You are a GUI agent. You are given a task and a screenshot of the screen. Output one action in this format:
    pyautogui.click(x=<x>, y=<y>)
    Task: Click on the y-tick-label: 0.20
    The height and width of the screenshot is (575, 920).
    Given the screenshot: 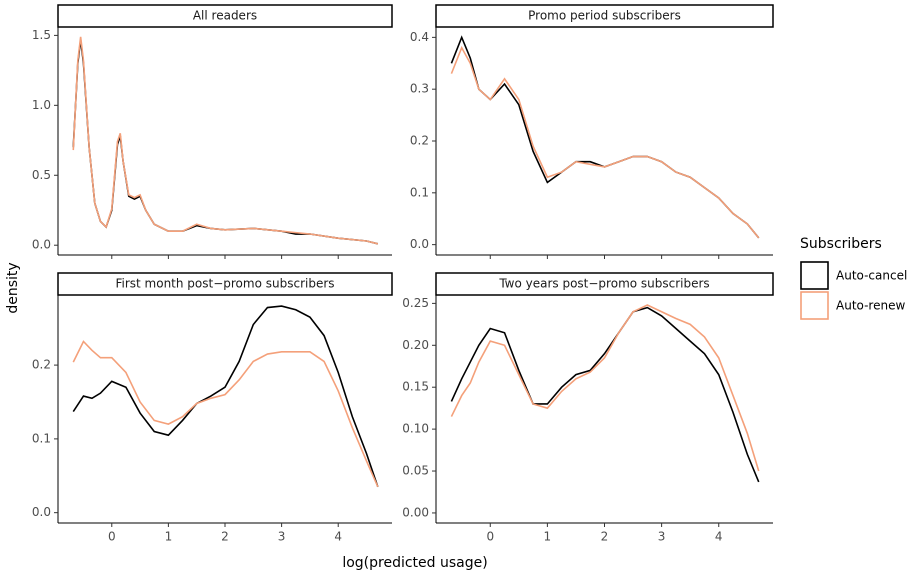 What is the action you would take?
    pyautogui.click(x=415, y=345)
    